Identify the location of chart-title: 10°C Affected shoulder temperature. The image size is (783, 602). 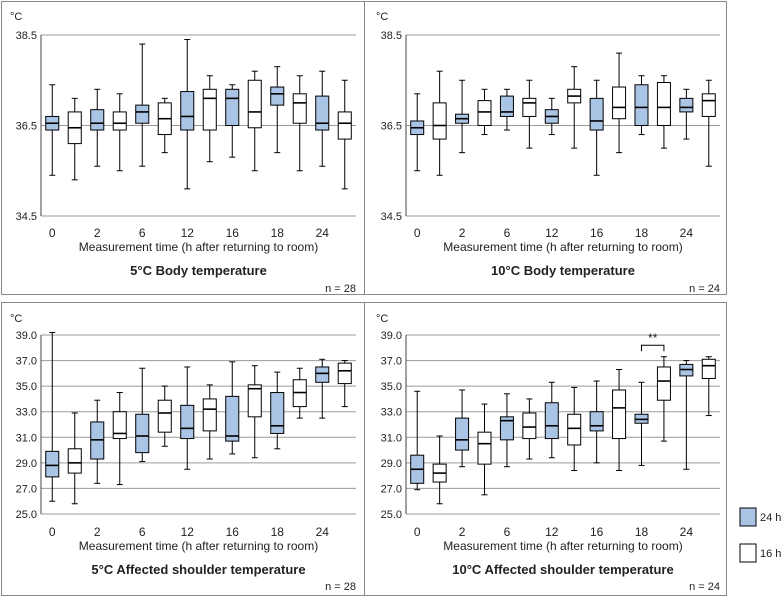
(562, 569).